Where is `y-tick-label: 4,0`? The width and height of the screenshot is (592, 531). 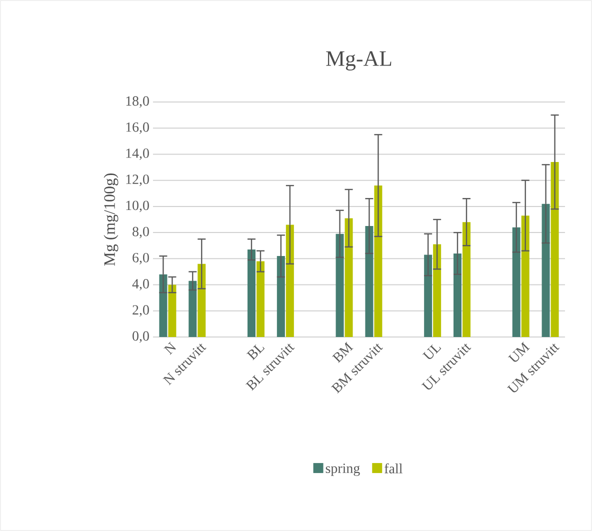
y-tick-label: 4,0 is located at coordinates (140, 284).